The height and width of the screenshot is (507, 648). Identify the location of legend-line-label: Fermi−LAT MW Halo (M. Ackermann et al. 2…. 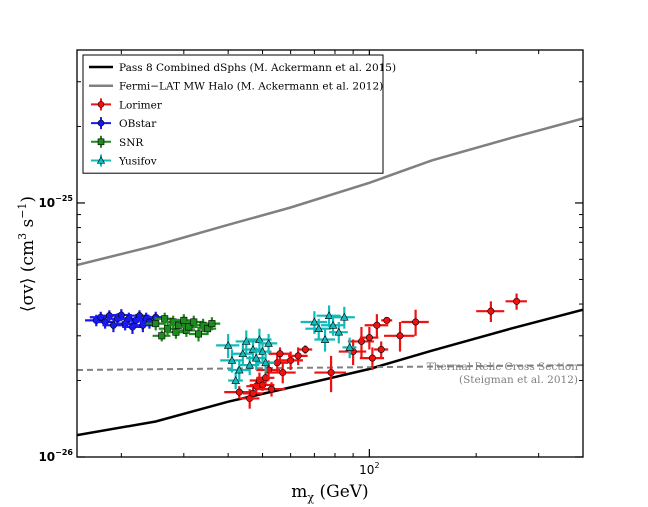
(251, 87).